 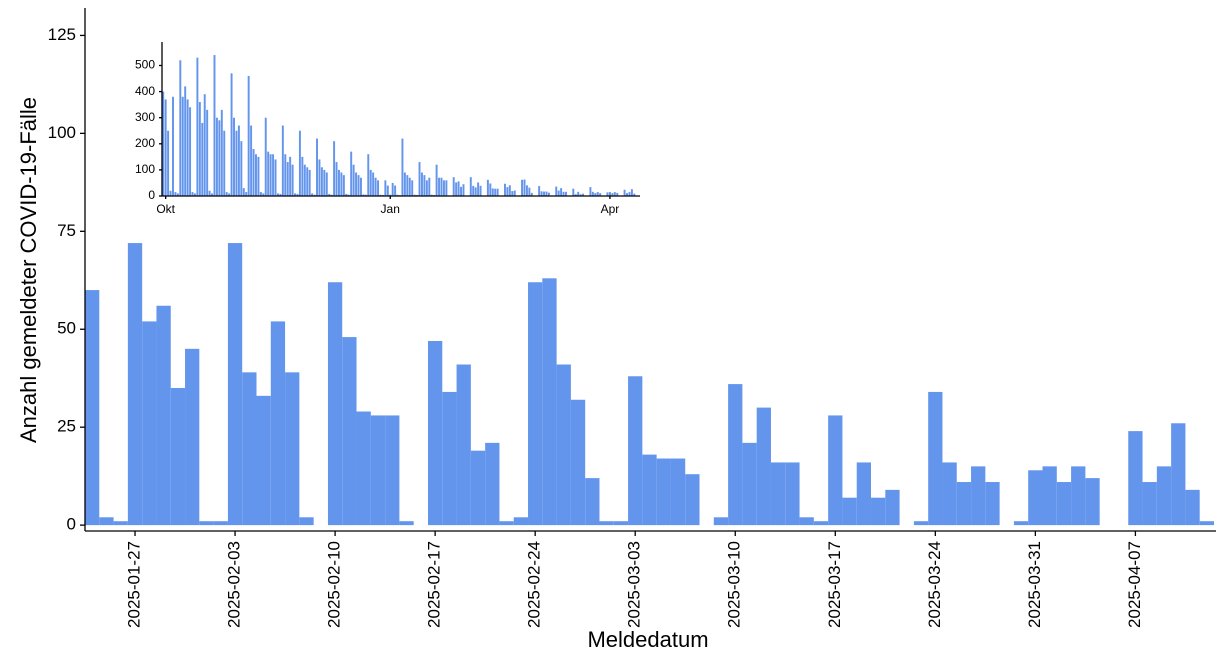 What do you see at coordinates (234, 584) in the screenshot?
I see `x-tick-label: 2025-02-03` at bounding box center [234, 584].